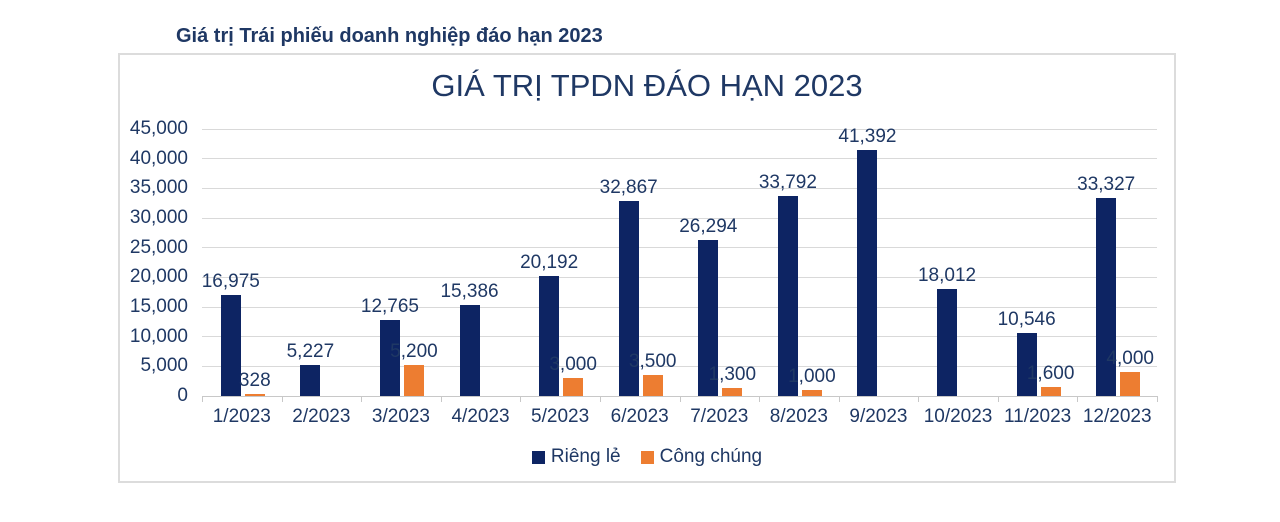 This screenshot has width=1280, height=522. Describe the element at coordinates (628, 187) in the screenshot. I see `bar-value-label: 32,867` at that location.